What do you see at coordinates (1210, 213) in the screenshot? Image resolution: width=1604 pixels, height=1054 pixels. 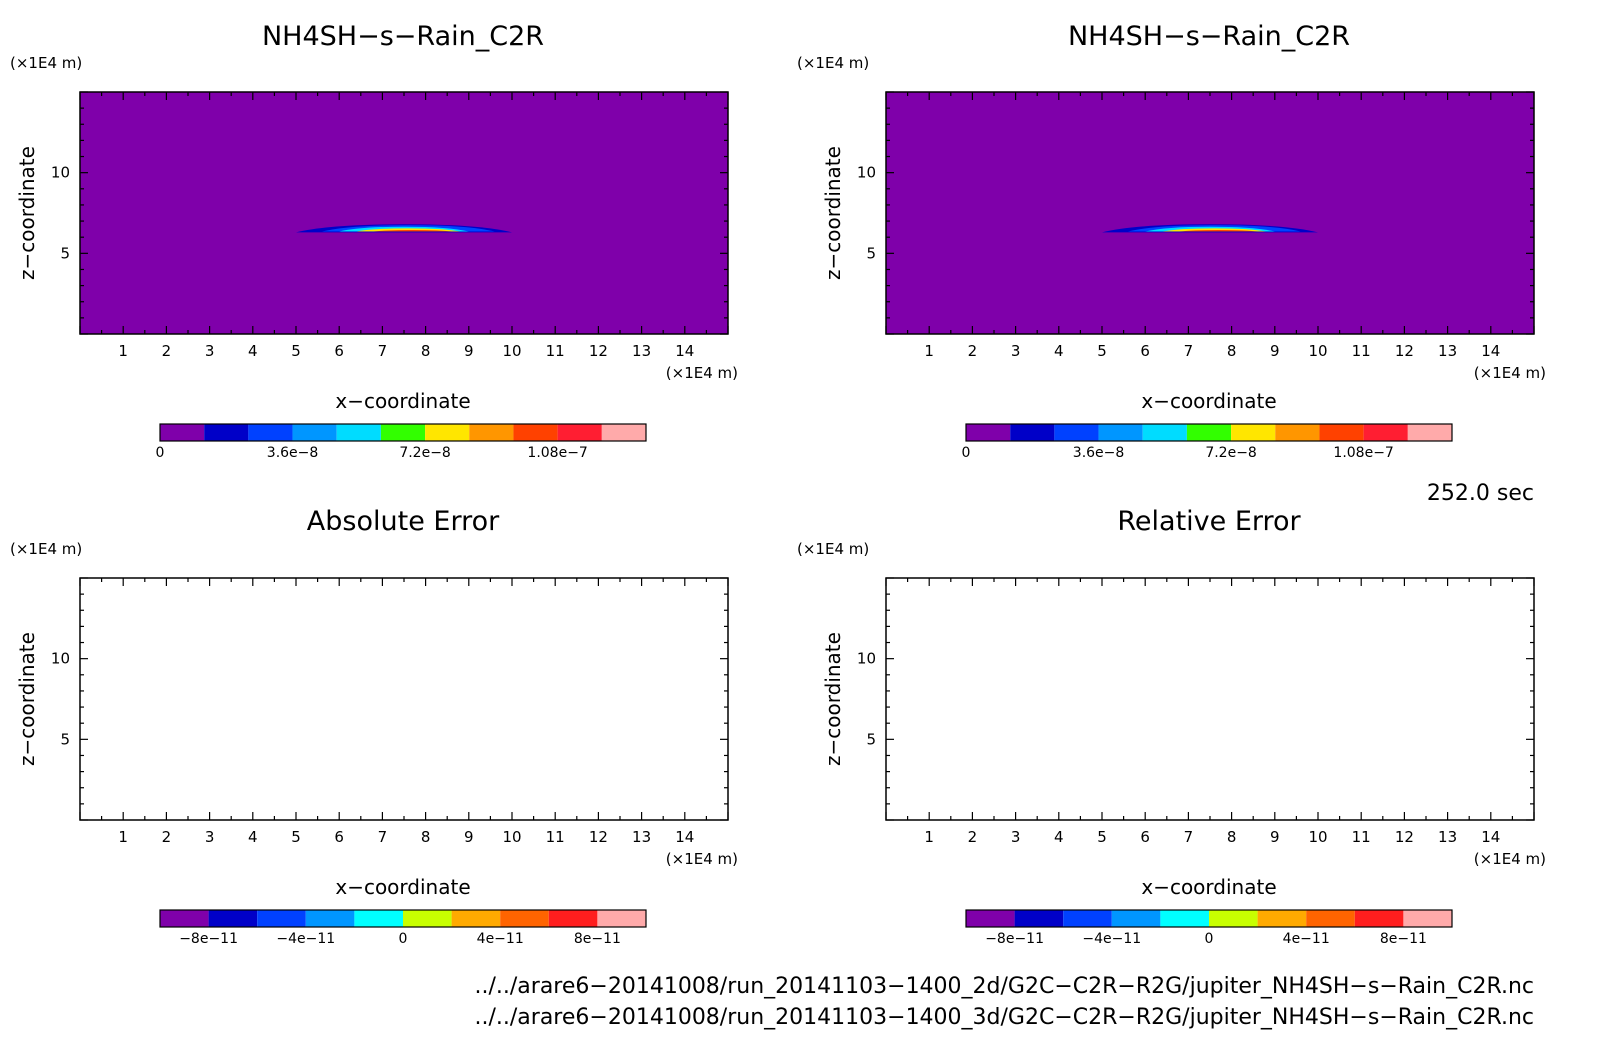 I see `plot-area-fill` at bounding box center [1210, 213].